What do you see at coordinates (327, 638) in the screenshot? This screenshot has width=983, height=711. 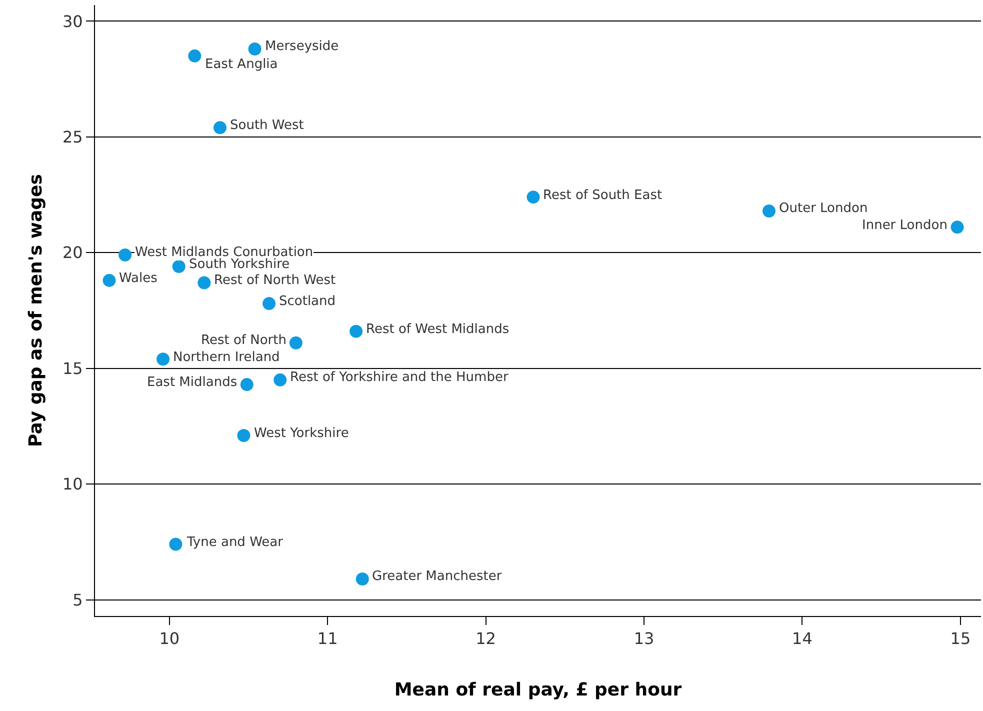 I see `x-tick-label: 11` at bounding box center [327, 638].